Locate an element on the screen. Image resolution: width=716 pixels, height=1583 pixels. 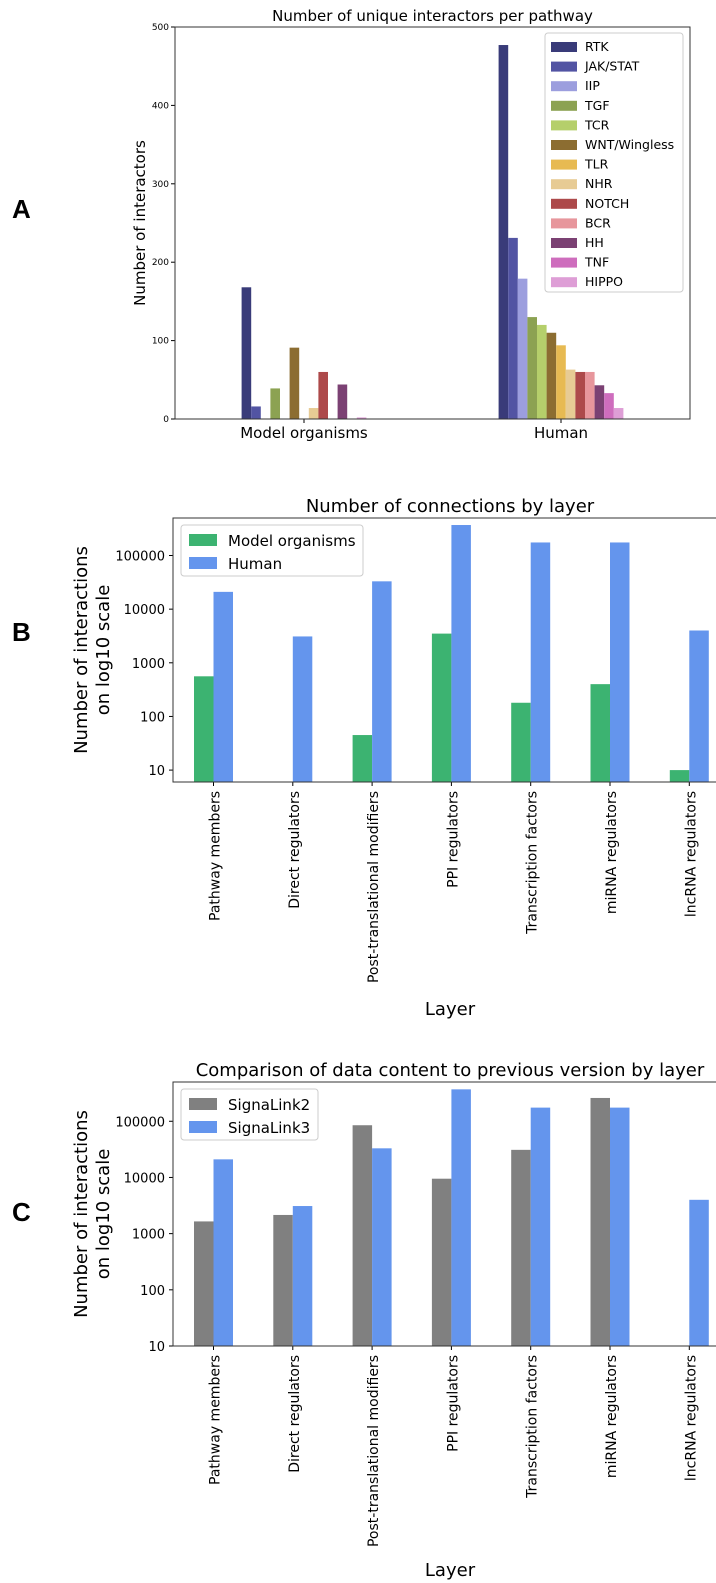
chart-a-ytick-label: 100 is located at coordinates (160, 342).